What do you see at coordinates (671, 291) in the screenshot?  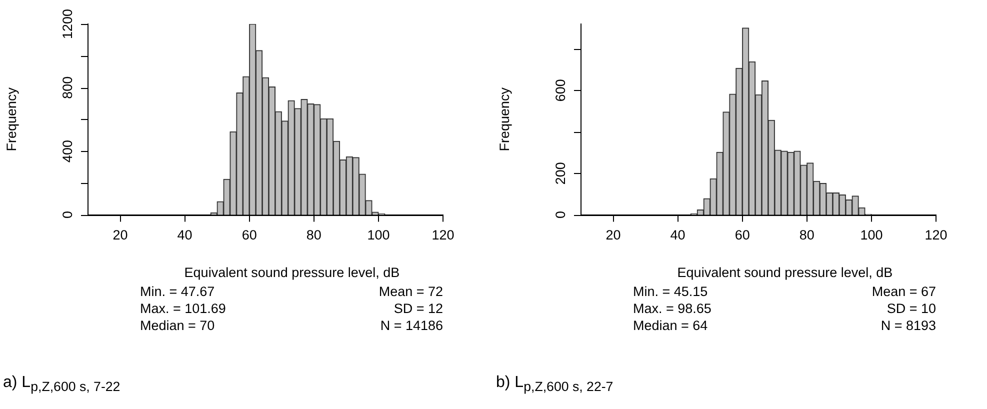 I see `text: Min. = 45.15` at bounding box center [671, 291].